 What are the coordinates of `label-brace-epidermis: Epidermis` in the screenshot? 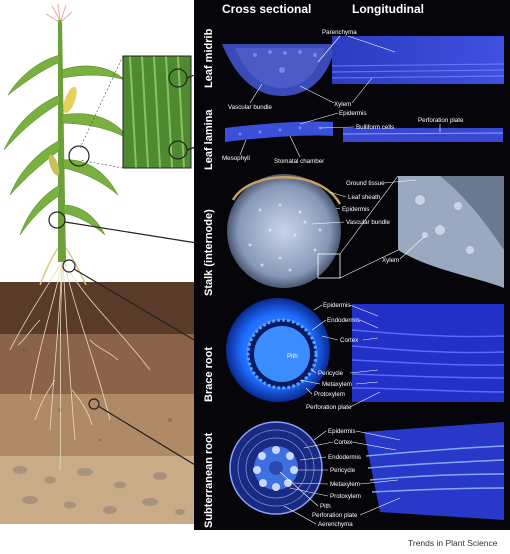 It's located at (337, 305).